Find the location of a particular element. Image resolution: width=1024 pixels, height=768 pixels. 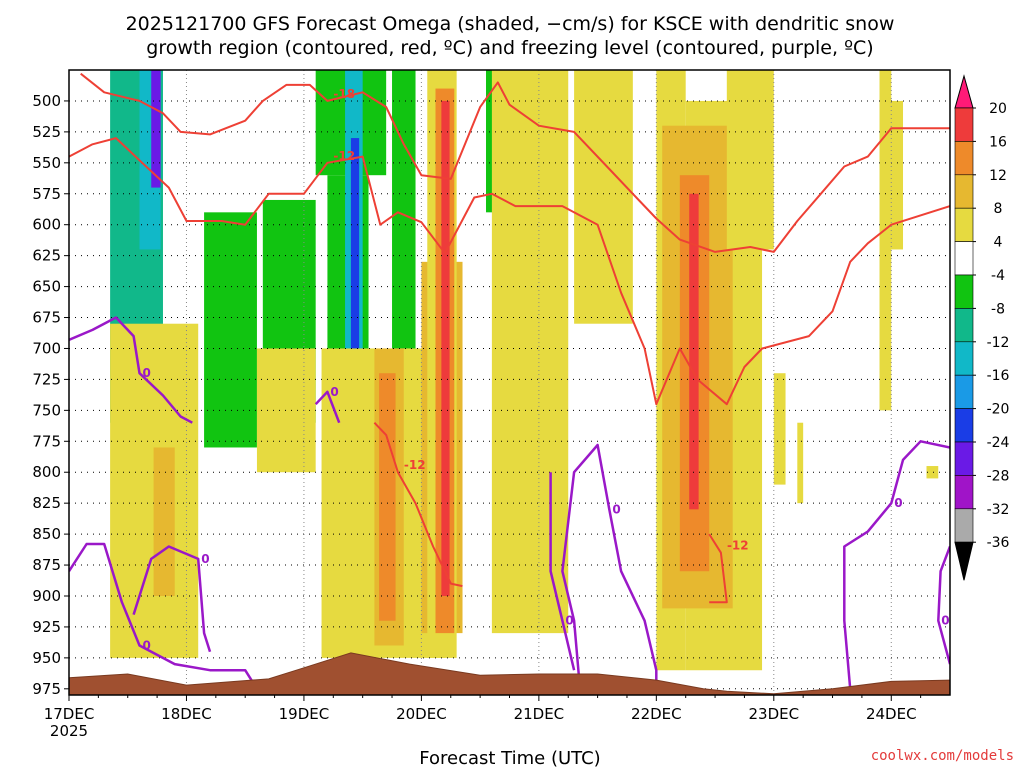

colorbar-label--36: -36 is located at coordinates (998, 543).